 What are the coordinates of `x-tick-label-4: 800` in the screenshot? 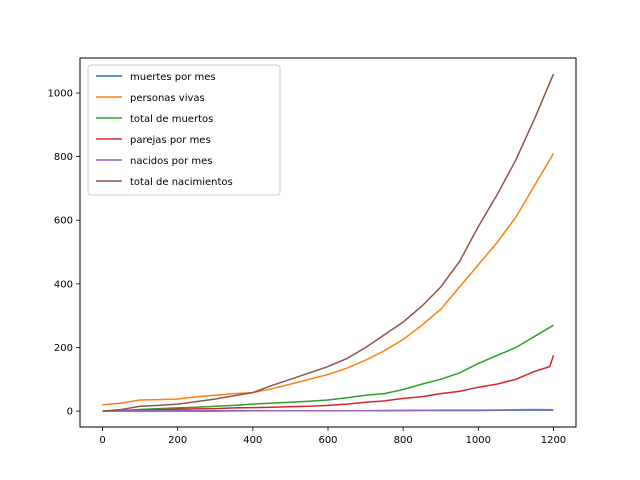 It's located at (403, 440).